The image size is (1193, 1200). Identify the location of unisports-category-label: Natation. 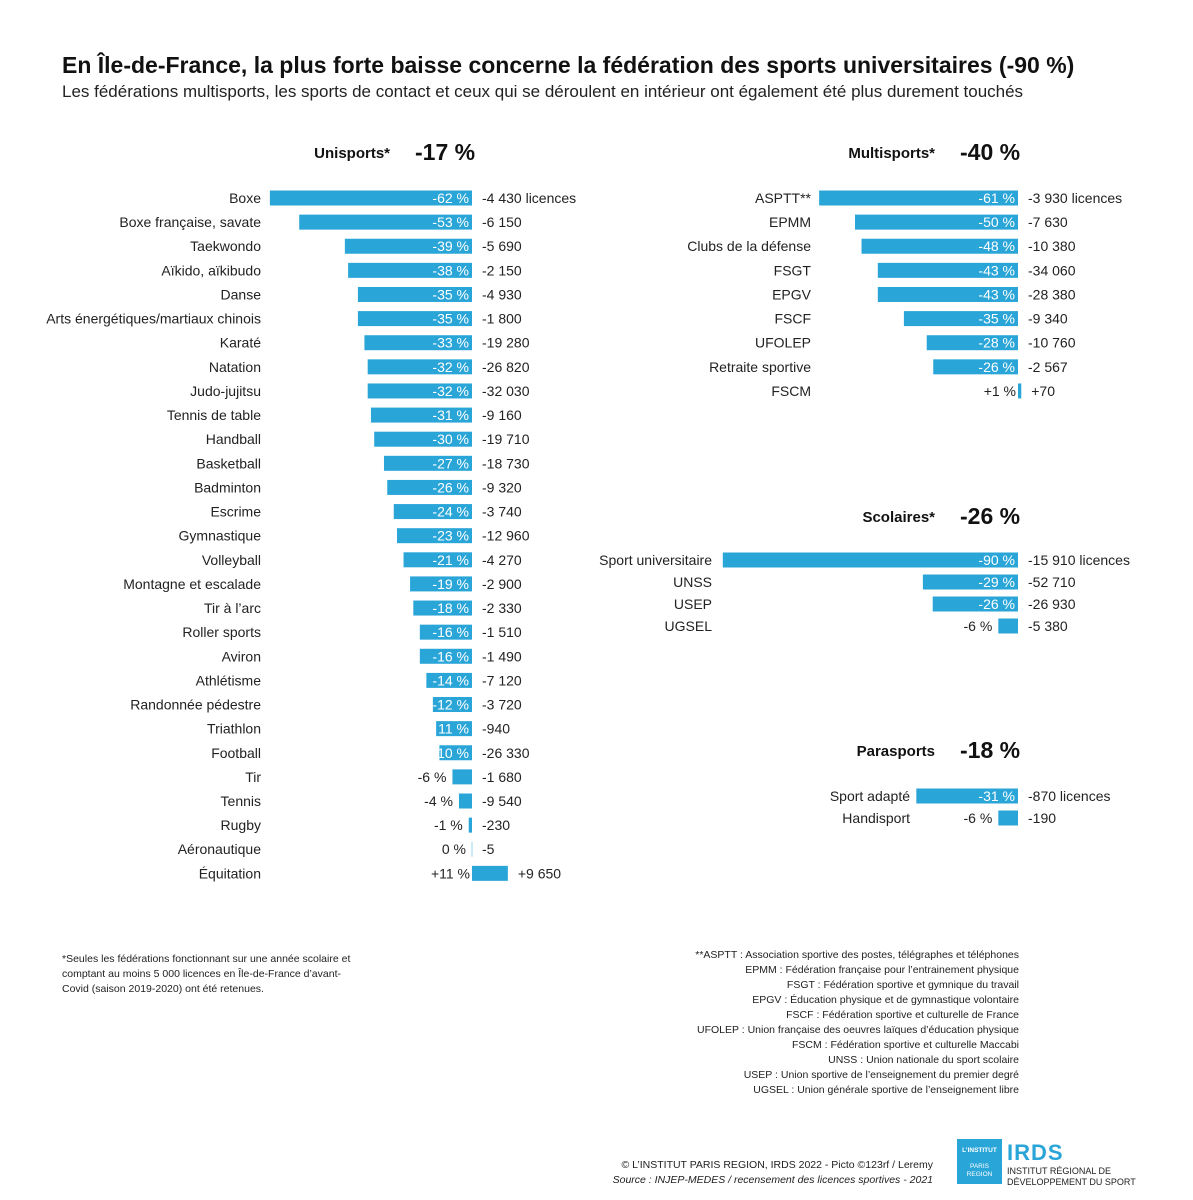
(235, 367).